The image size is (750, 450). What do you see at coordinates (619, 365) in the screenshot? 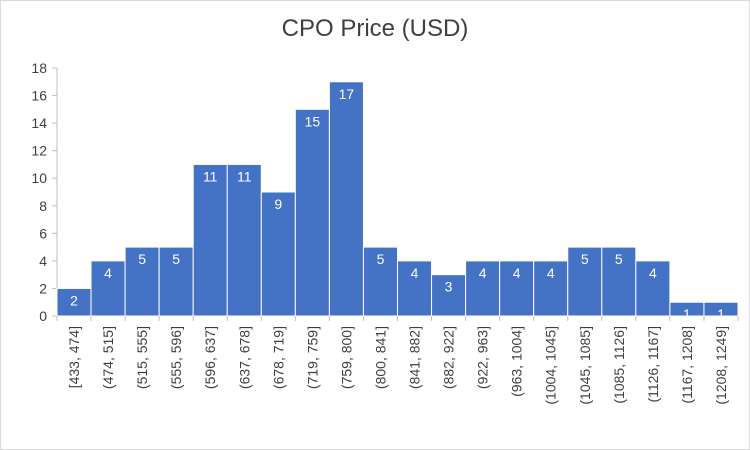
I see `x-tick-label: (1085, 1126]` at bounding box center [619, 365].